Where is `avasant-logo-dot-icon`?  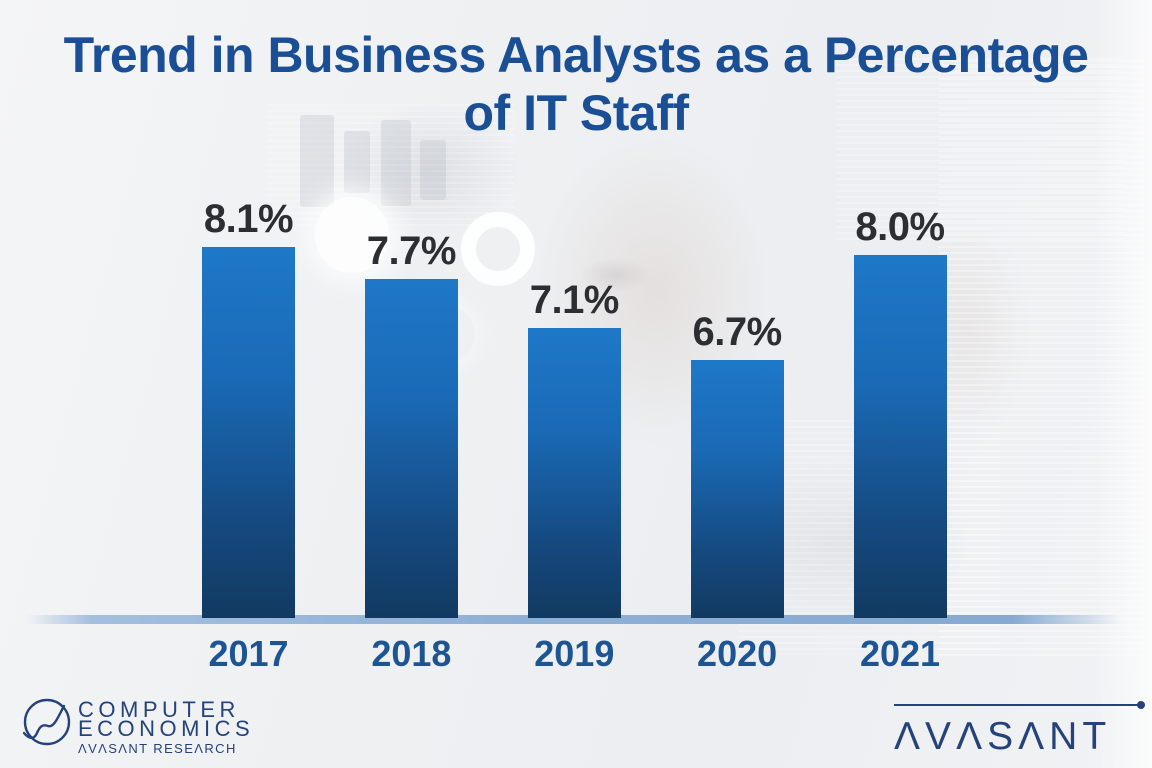
avasant-logo-dot-icon is located at coordinates (1141, 705).